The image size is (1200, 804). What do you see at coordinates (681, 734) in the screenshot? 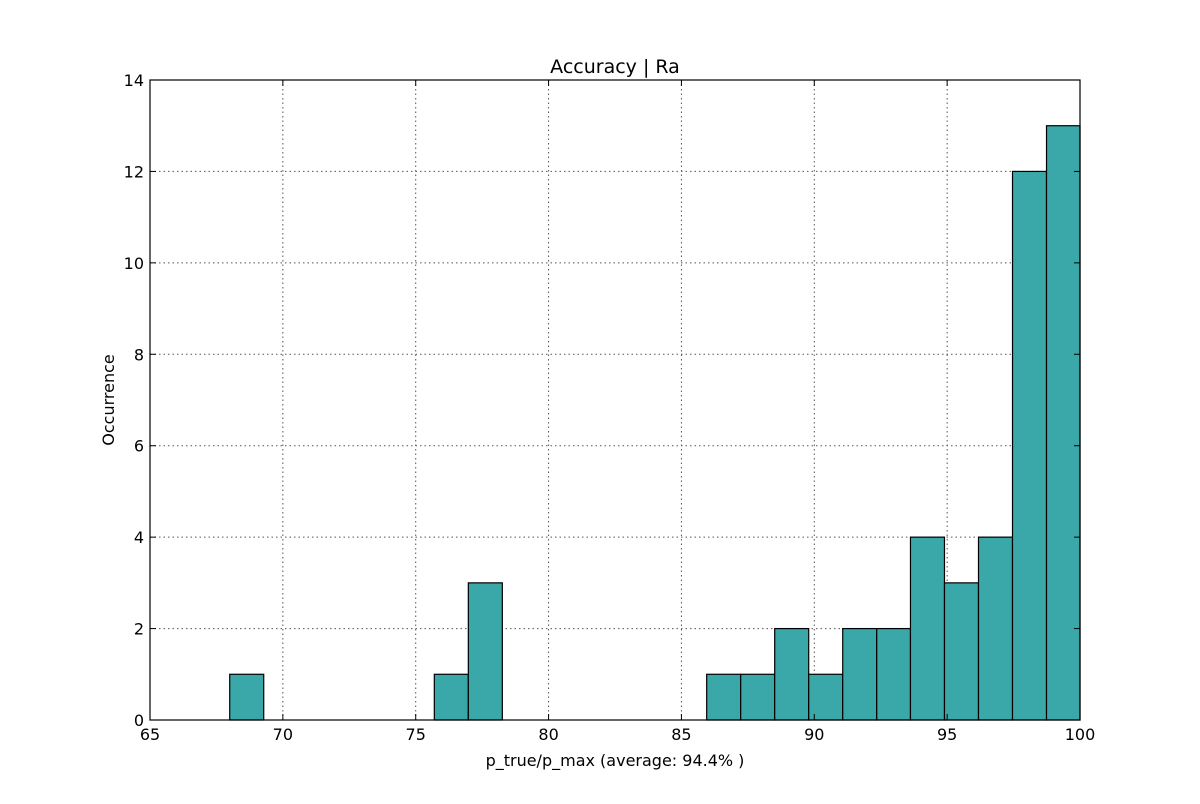
I see `x-tick-label: 85` at bounding box center [681, 734].